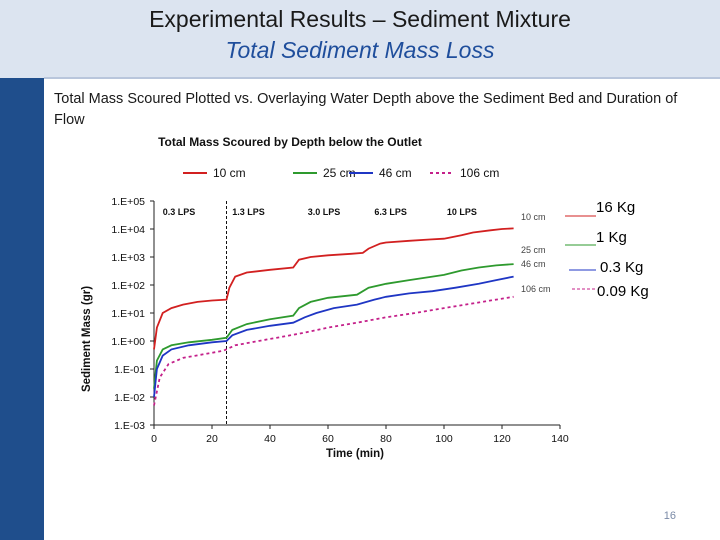  What do you see at coordinates (212, 439) in the screenshot?
I see `x-tick-label: 20` at bounding box center [212, 439].